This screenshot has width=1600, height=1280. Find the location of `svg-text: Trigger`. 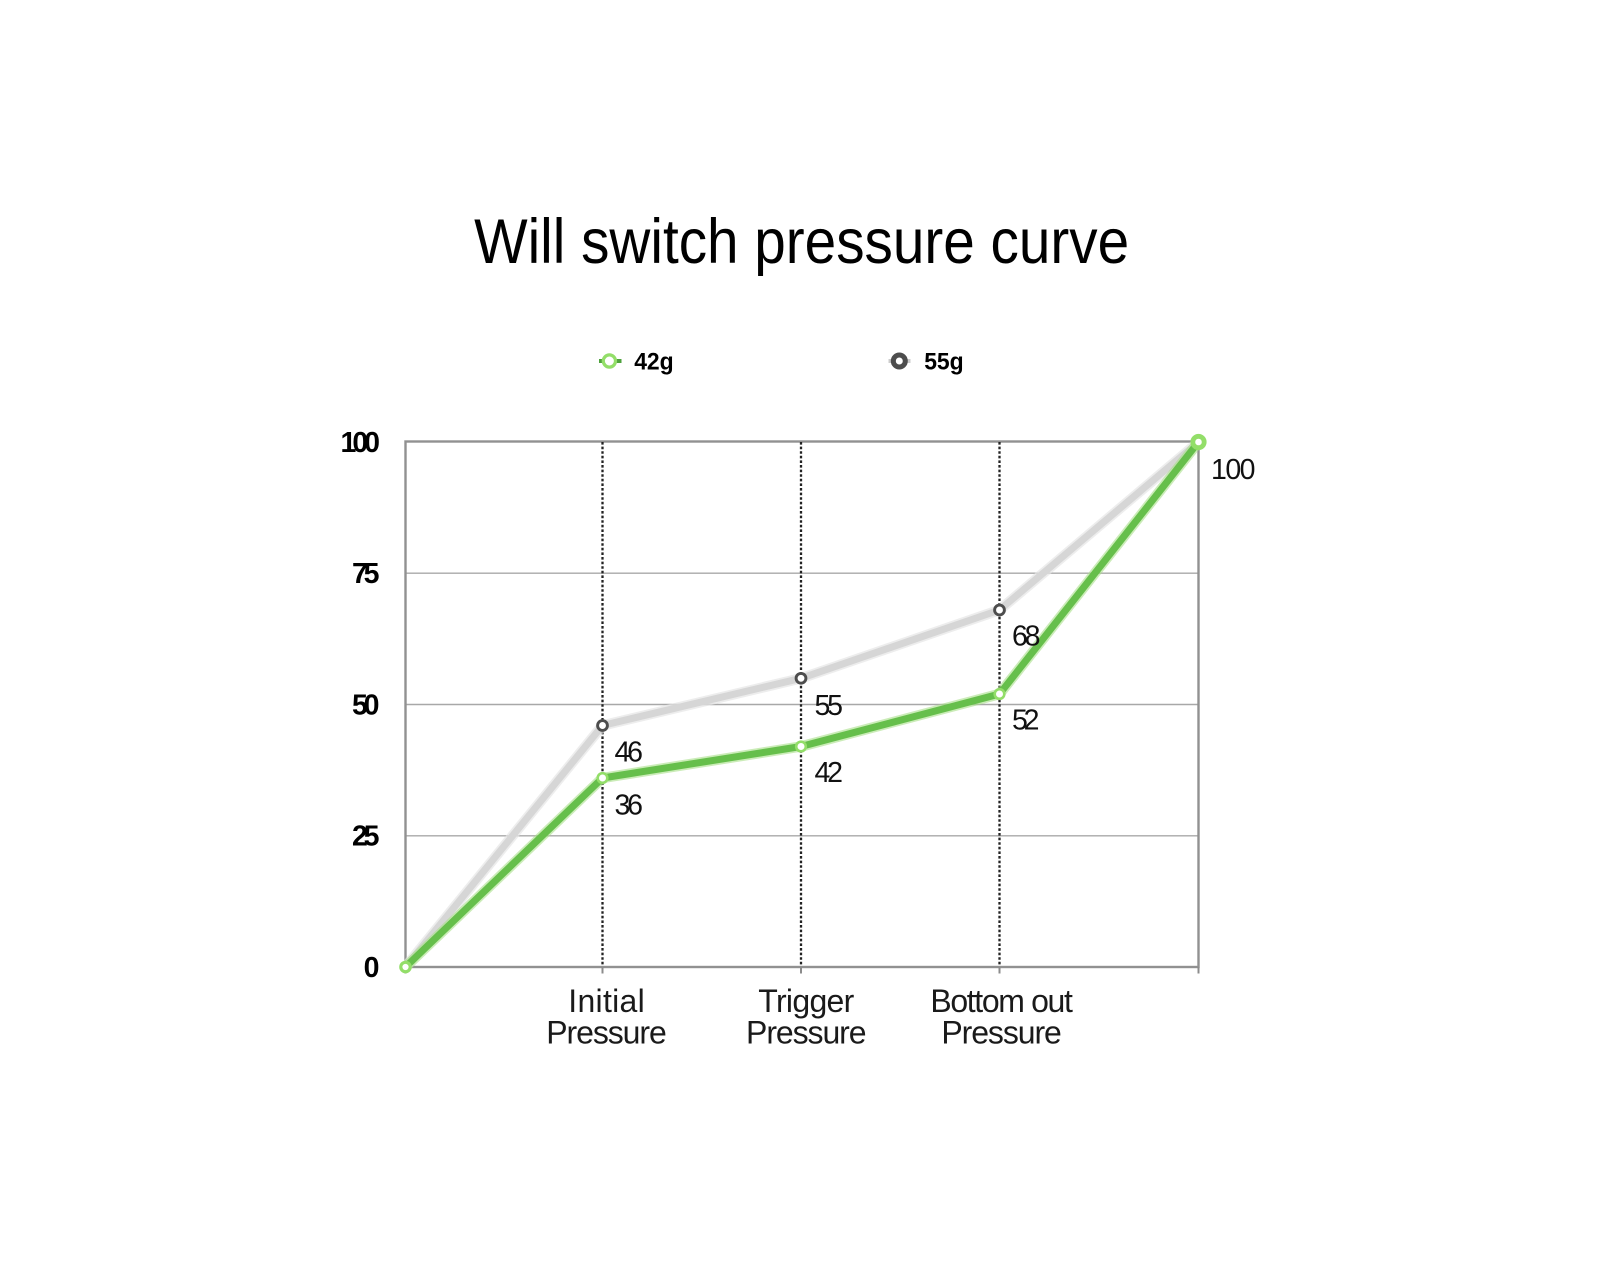

svg-text: Trigger is located at coordinates (806, 1001).